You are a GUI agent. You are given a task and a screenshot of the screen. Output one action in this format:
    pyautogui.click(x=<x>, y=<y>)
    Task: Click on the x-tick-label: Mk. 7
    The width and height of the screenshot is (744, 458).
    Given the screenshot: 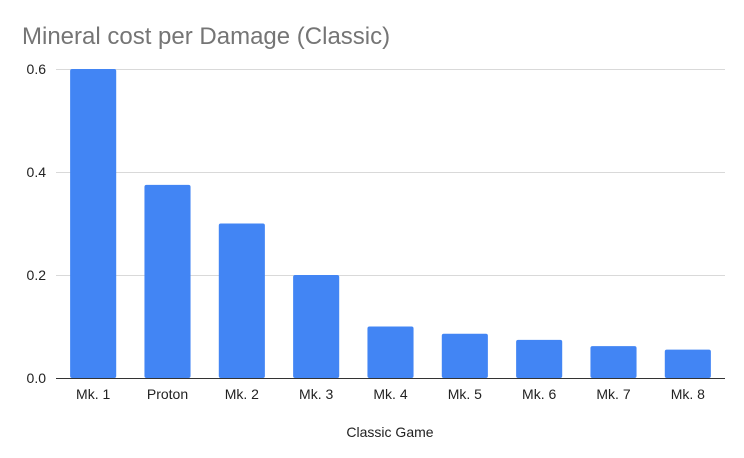 What is the action you would take?
    pyautogui.click(x=613, y=394)
    